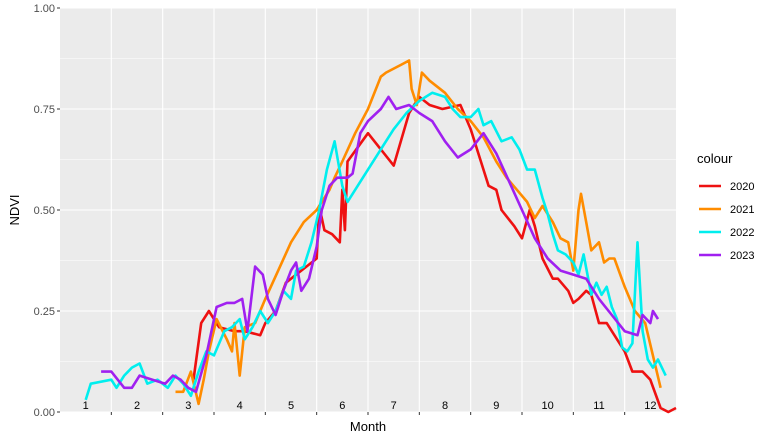 This screenshot has height=442, width=773. What do you see at coordinates (44, 211) in the screenshot?
I see `y-tick-label: 0.50` at bounding box center [44, 211].